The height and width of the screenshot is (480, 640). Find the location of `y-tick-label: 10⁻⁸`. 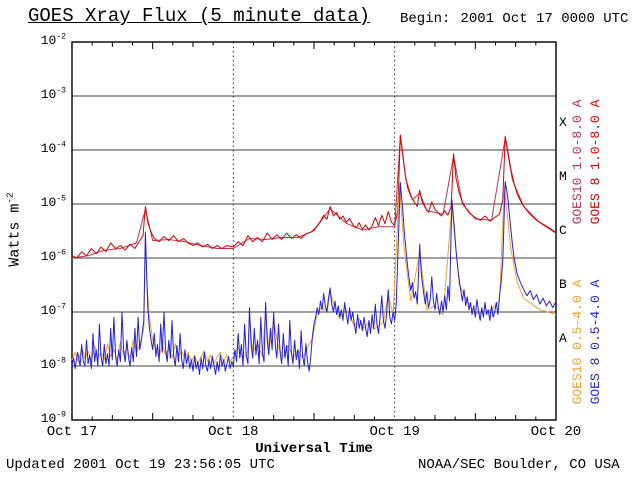

y-tick-label: 10⁻⁸ is located at coordinates (53, 364).